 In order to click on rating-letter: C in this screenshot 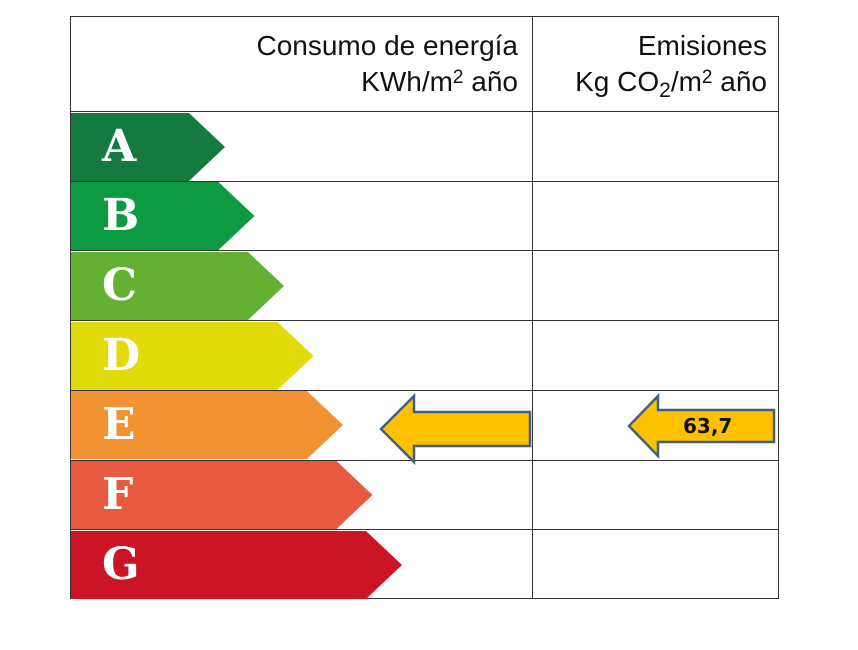, I will do `click(120, 285)`.